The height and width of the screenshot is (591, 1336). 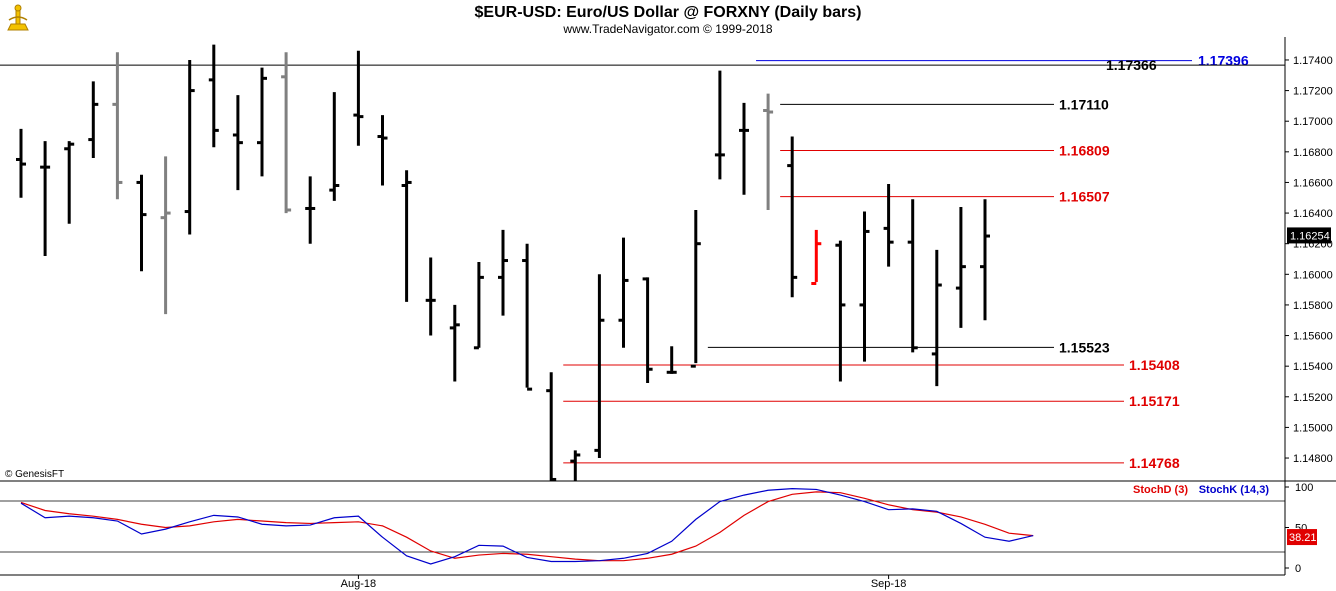 What do you see at coordinates (1223, 61) in the screenshot?
I see `price-level-label: 1.17396` at bounding box center [1223, 61].